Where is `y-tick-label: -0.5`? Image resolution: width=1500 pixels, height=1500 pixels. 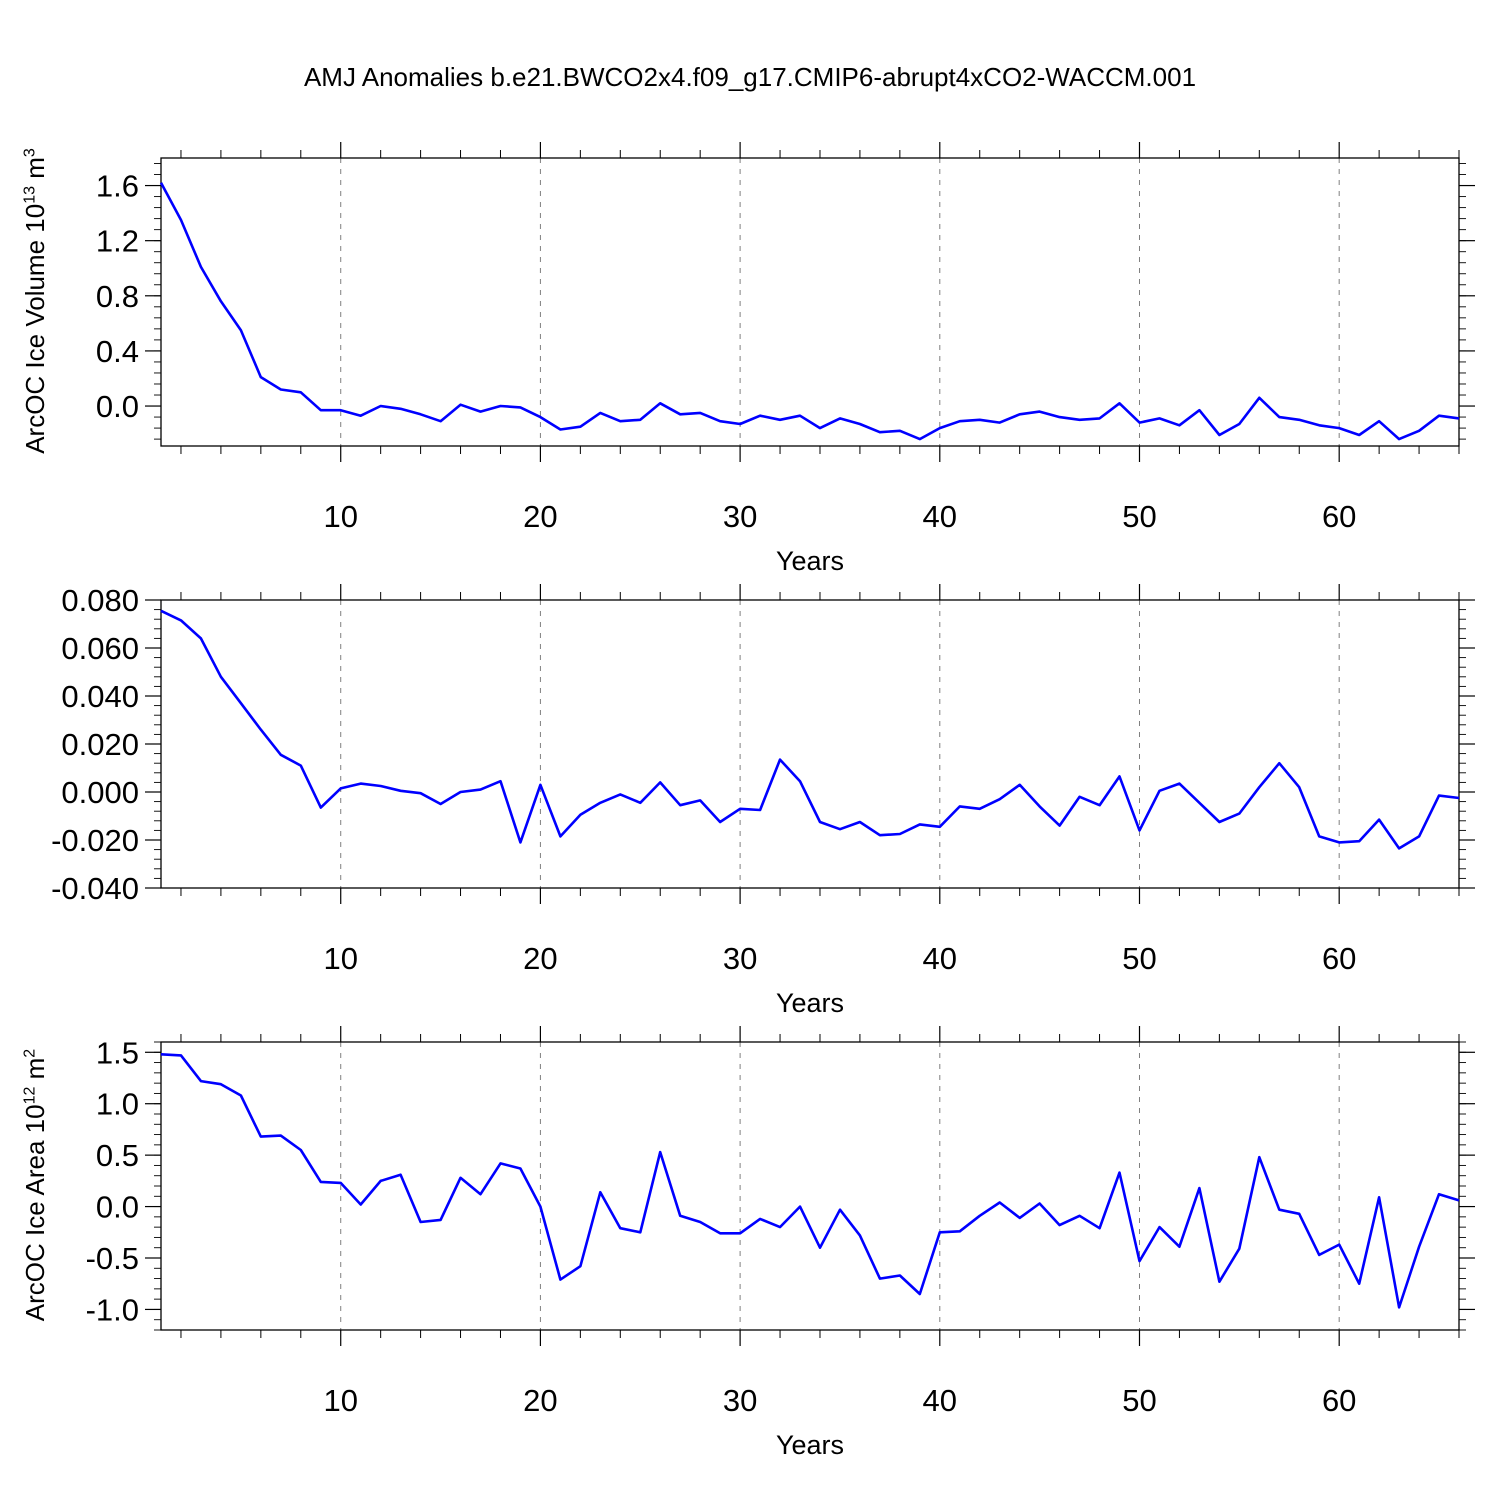 y-tick-label: -0.5 is located at coordinates (112, 1258).